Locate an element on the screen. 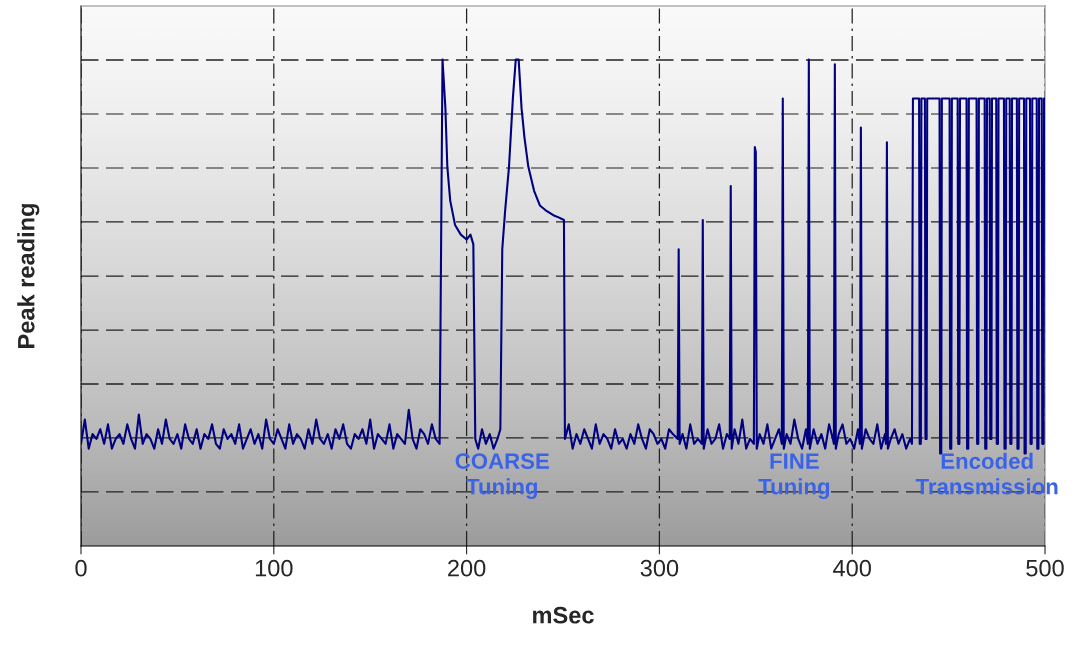 The width and height of the screenshot is (1076, 662). x-tick-label: 200 is located at coordinates (467, 568).